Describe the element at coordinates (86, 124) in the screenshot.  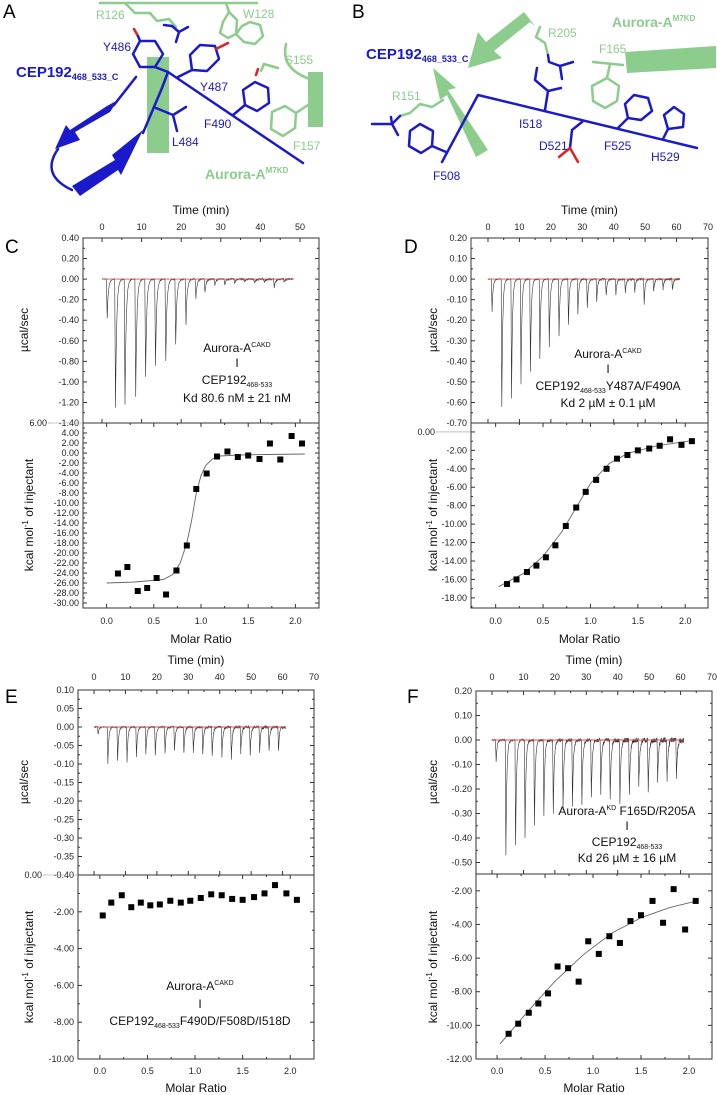
I see `cep192-strand-1-arrow` at that location.